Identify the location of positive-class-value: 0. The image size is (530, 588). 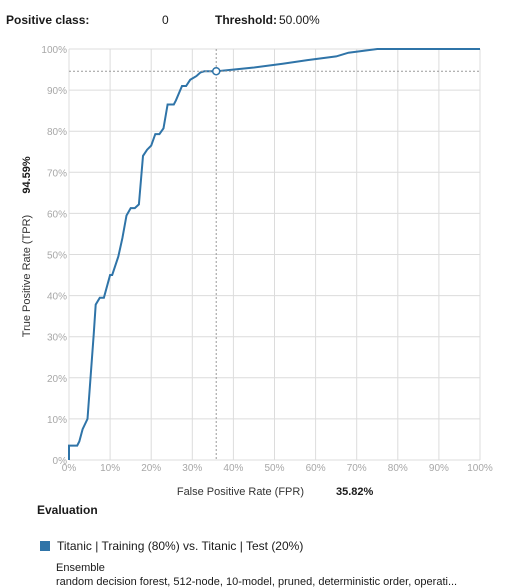
(165, 20).